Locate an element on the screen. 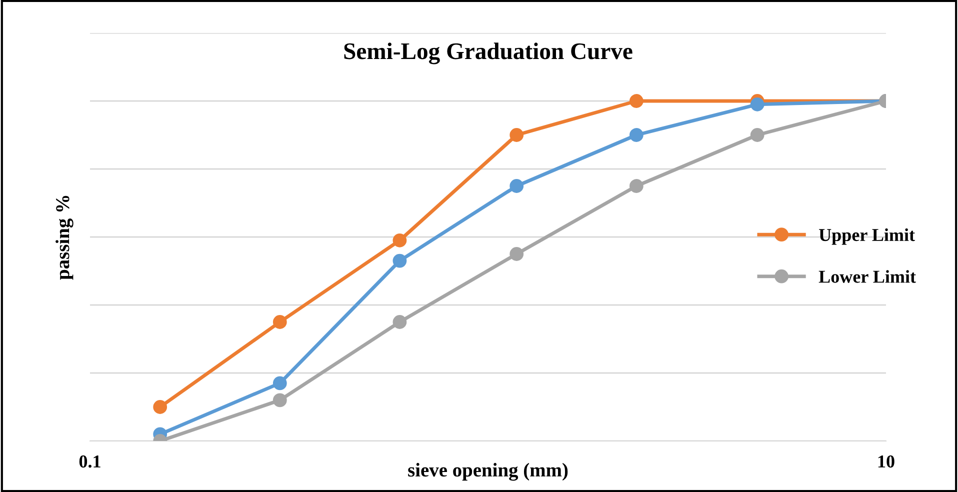 This screenshot has width=958, height=492. legend-label: Lower Limit is located at coordinates (867, 276).